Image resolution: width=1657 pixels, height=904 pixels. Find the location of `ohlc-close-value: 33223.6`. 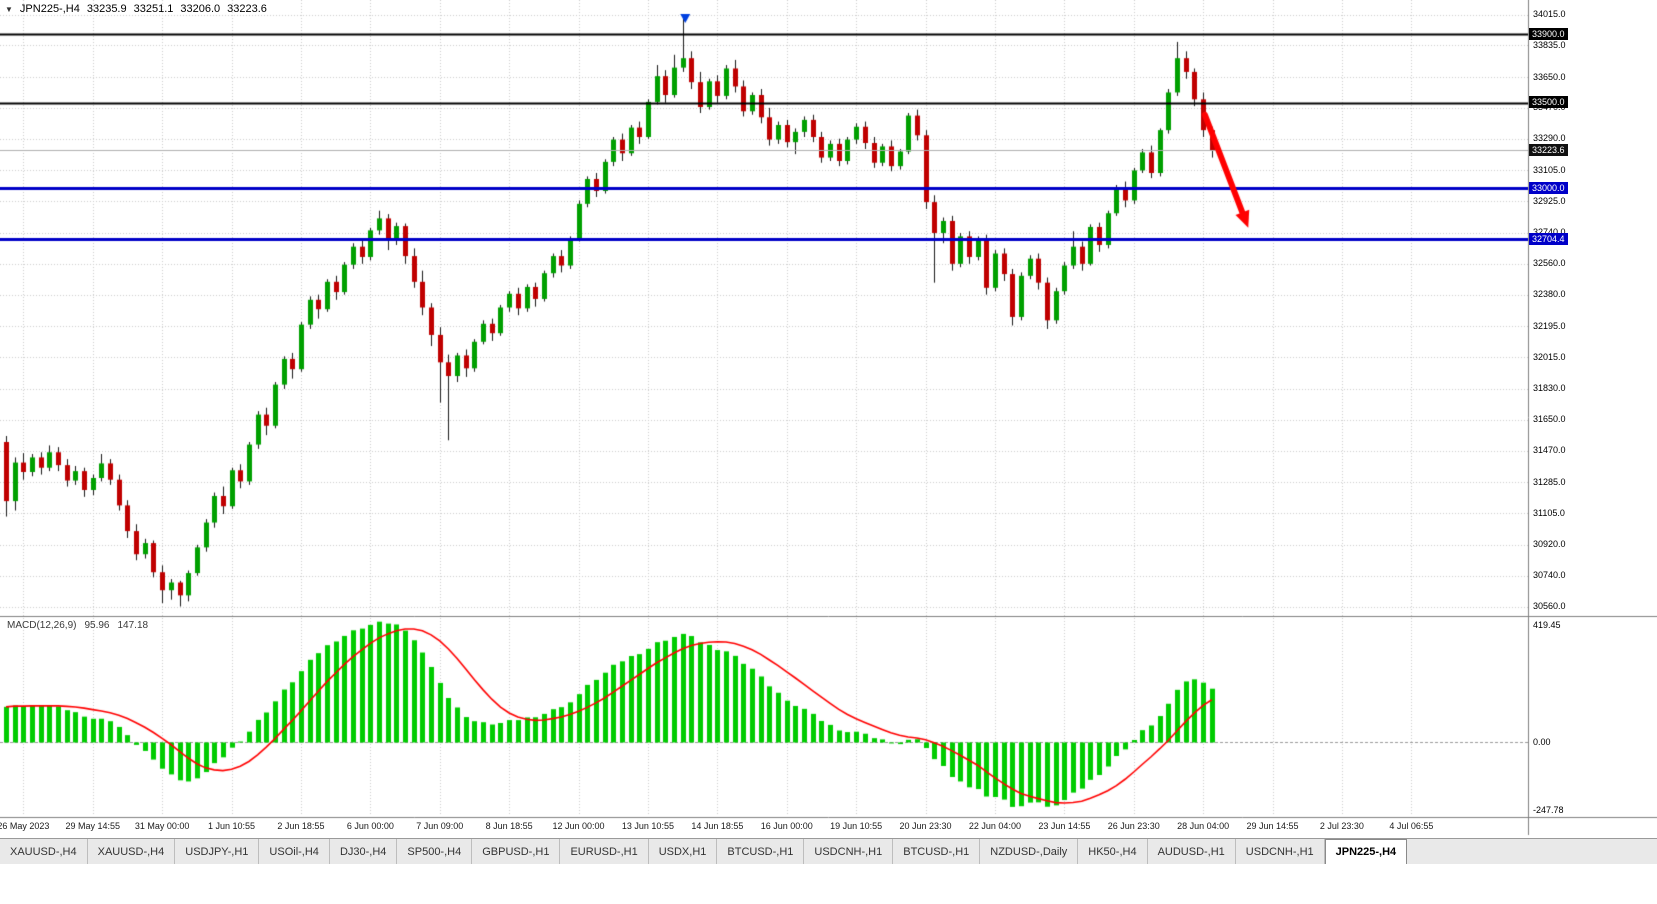

ohlc-close-value: 33223.6 is located at coordinates (247, 9).